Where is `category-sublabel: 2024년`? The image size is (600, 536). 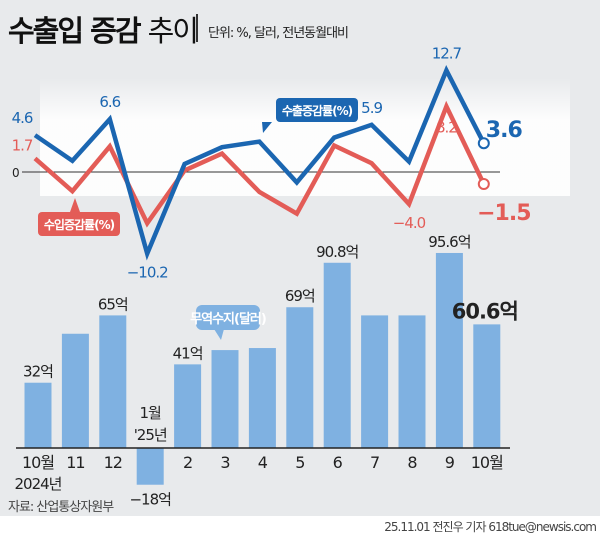
category-sublabel: 2024년 is located at coordinates (38, 484).